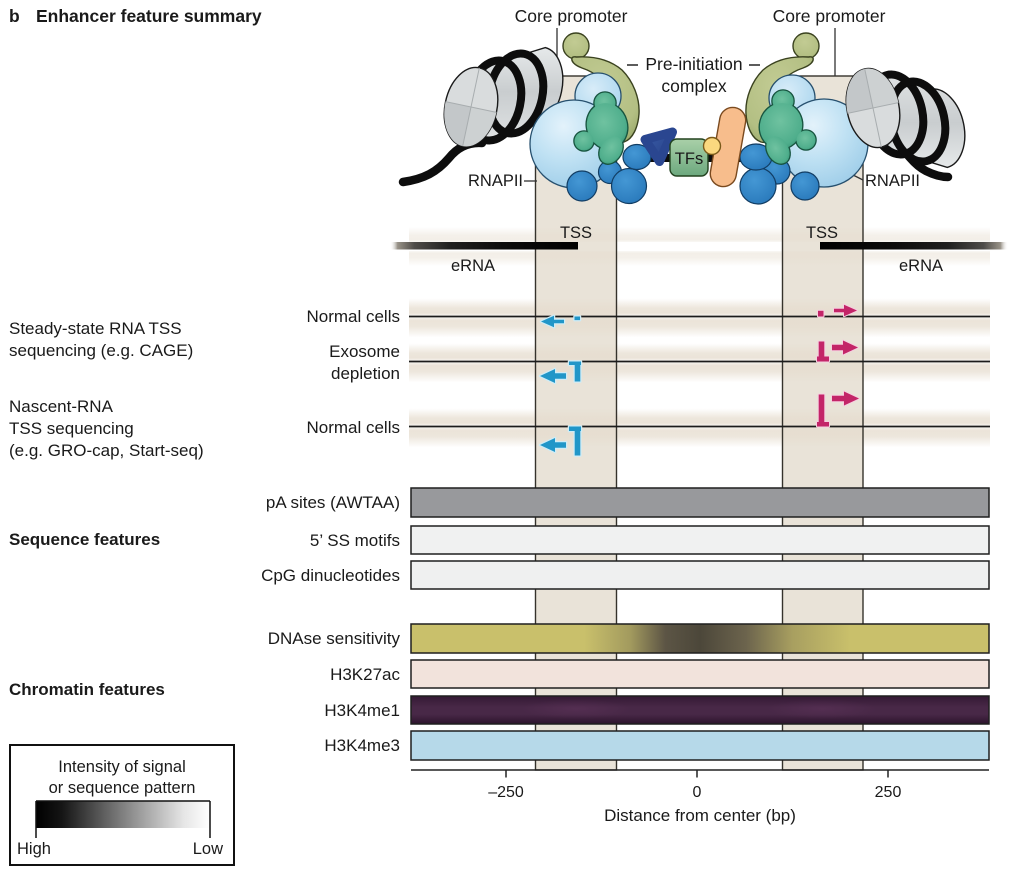  I want to click on svg-text: Exosome, so click(364, 351).